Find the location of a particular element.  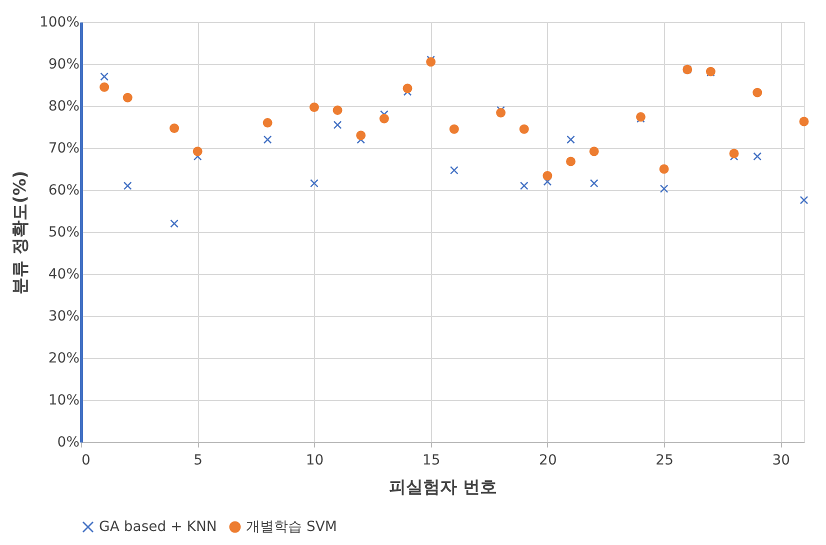

x-tick-label: 5 is located at coordinates (198, 460).